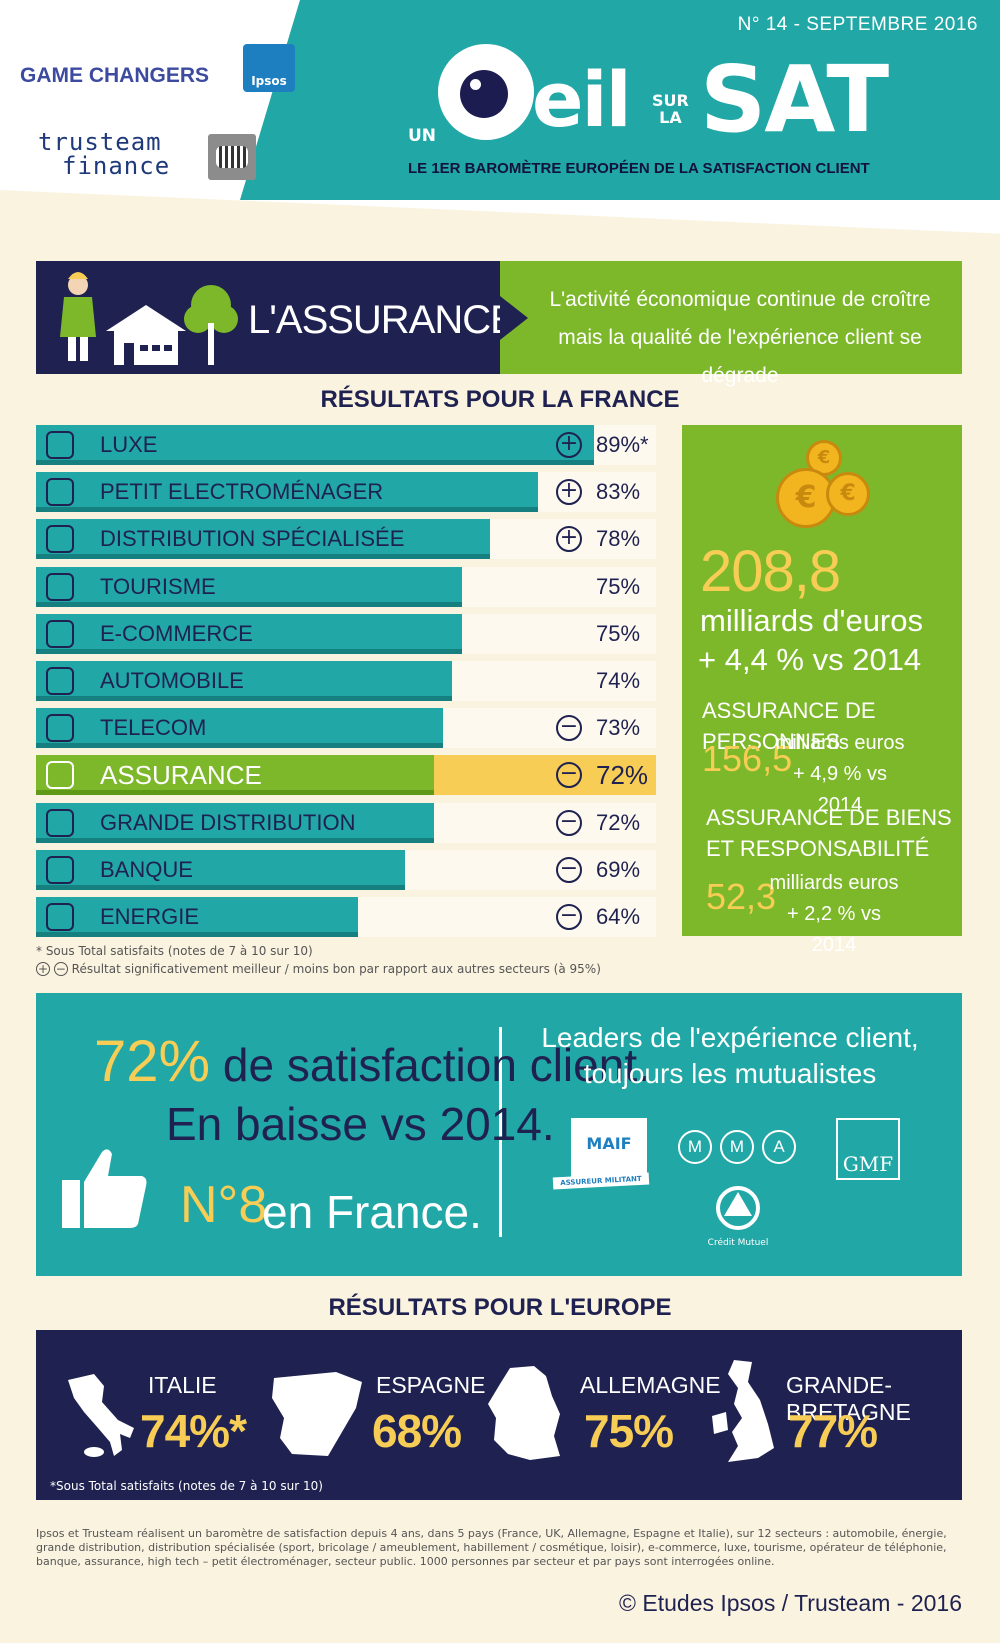 This screenshot has height=1643, width=1000. What do you see at coordinates (670, 100) in the screenshot?
I see `brand-sur: SUR` at bounding box center [670, 100].